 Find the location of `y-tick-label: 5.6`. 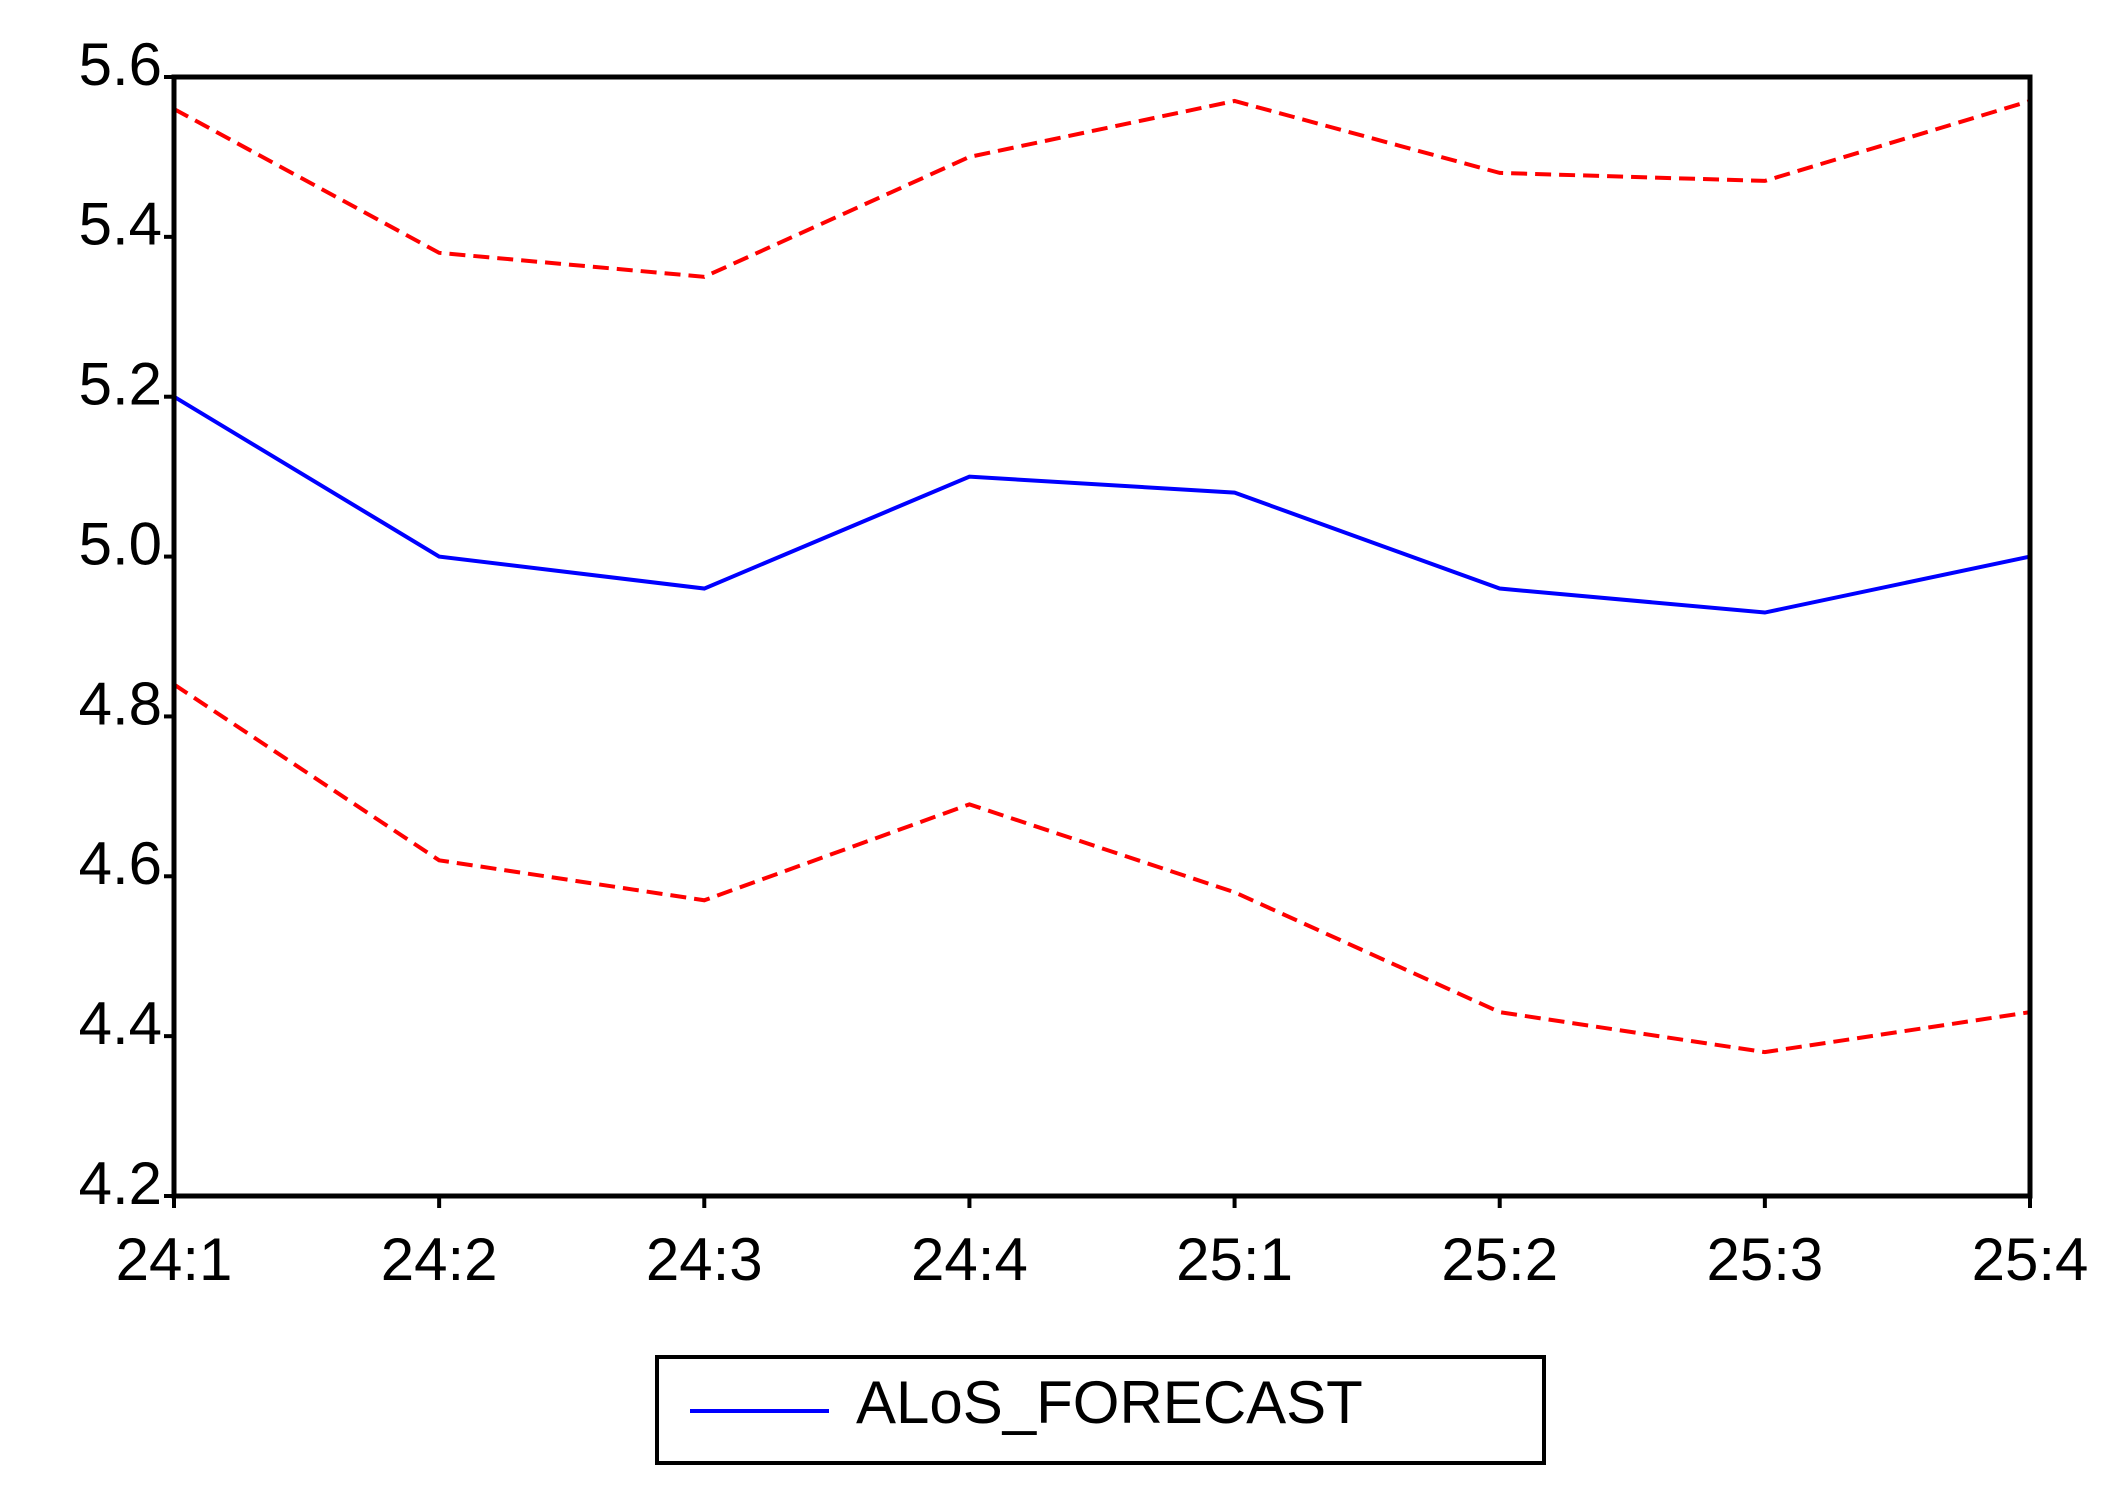

y-tick-label: 5.6 is located at coordinates (120, 64).